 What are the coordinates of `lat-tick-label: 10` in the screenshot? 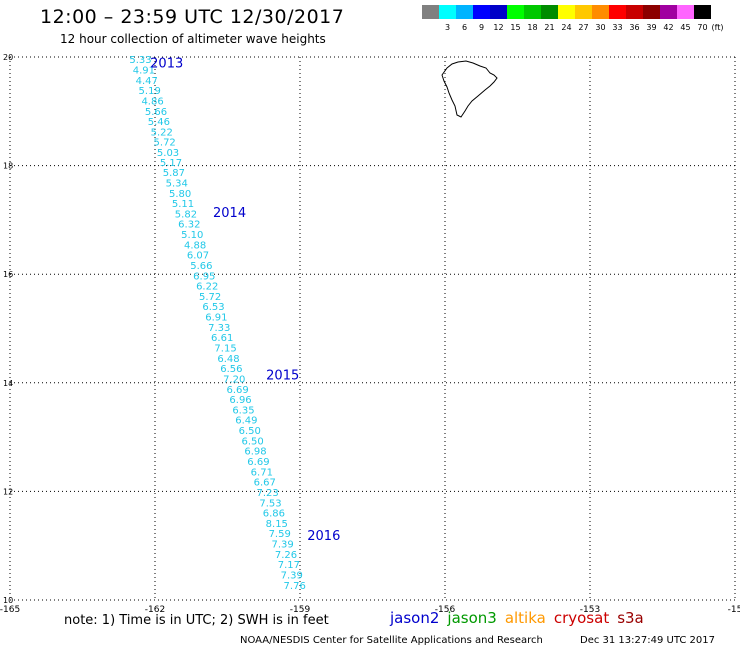 It's located at (8, 600).